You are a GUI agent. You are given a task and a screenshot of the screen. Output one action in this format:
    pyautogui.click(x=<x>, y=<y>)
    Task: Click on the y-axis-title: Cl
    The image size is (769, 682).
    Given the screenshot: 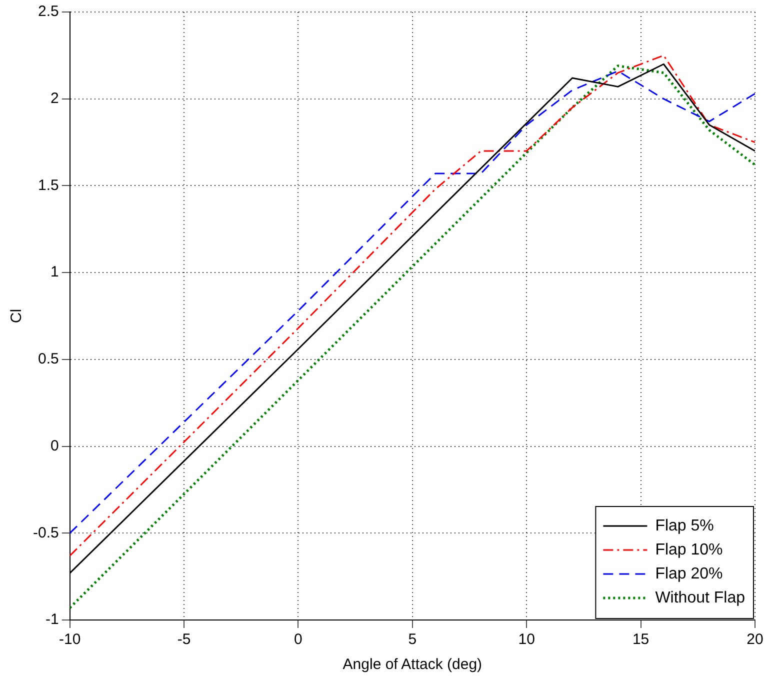 What is the action you would take?
    pyautogui.click(x=17, y=316)
    